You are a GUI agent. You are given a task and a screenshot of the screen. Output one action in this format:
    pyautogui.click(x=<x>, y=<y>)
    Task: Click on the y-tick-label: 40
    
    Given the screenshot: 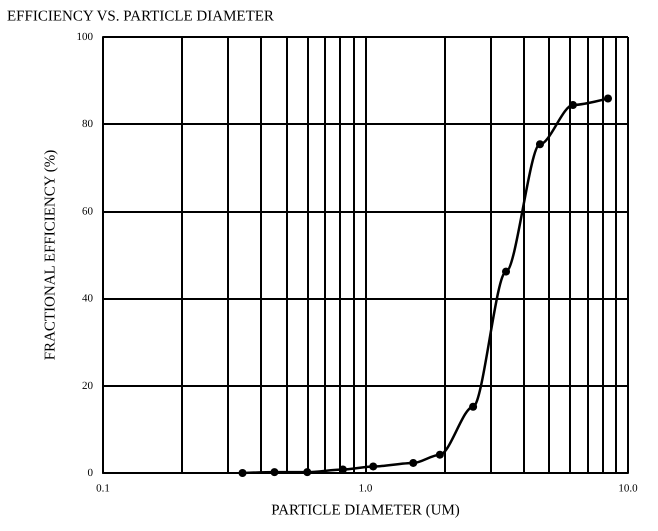 What is the action you would take?
    pyautogui.click(x=88, y=298)
    